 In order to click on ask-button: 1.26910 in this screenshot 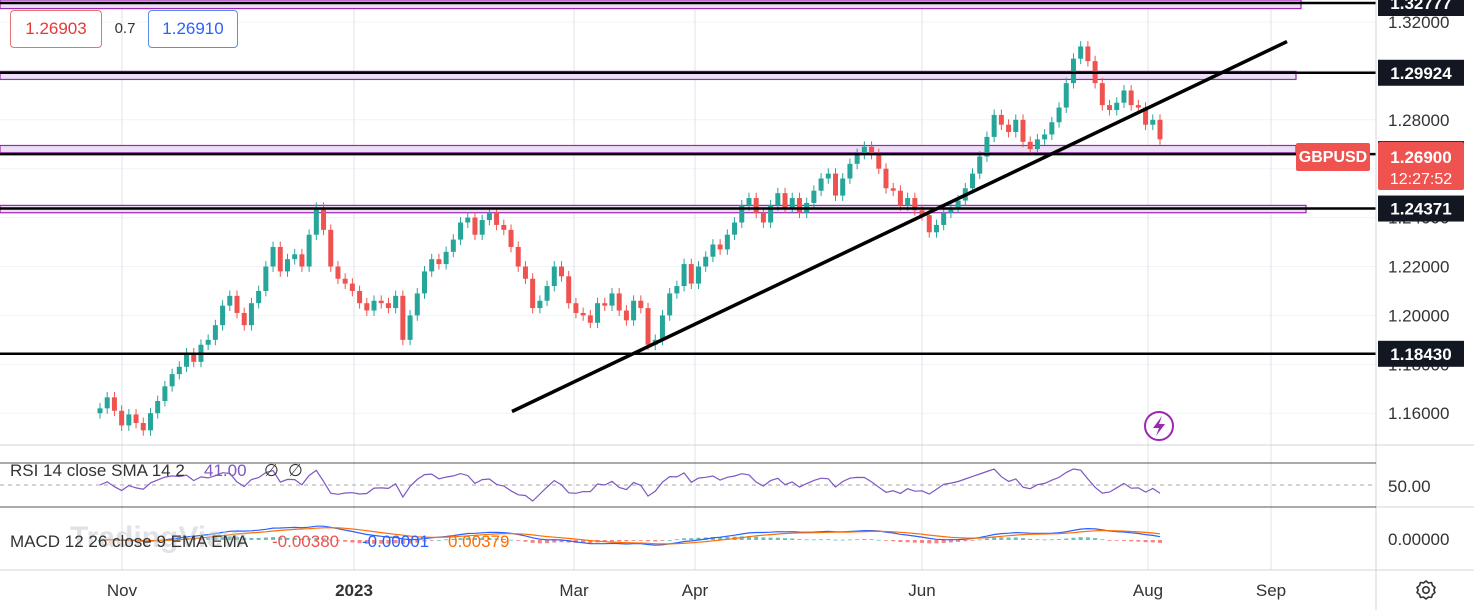, I will do `click(193, 29)`.